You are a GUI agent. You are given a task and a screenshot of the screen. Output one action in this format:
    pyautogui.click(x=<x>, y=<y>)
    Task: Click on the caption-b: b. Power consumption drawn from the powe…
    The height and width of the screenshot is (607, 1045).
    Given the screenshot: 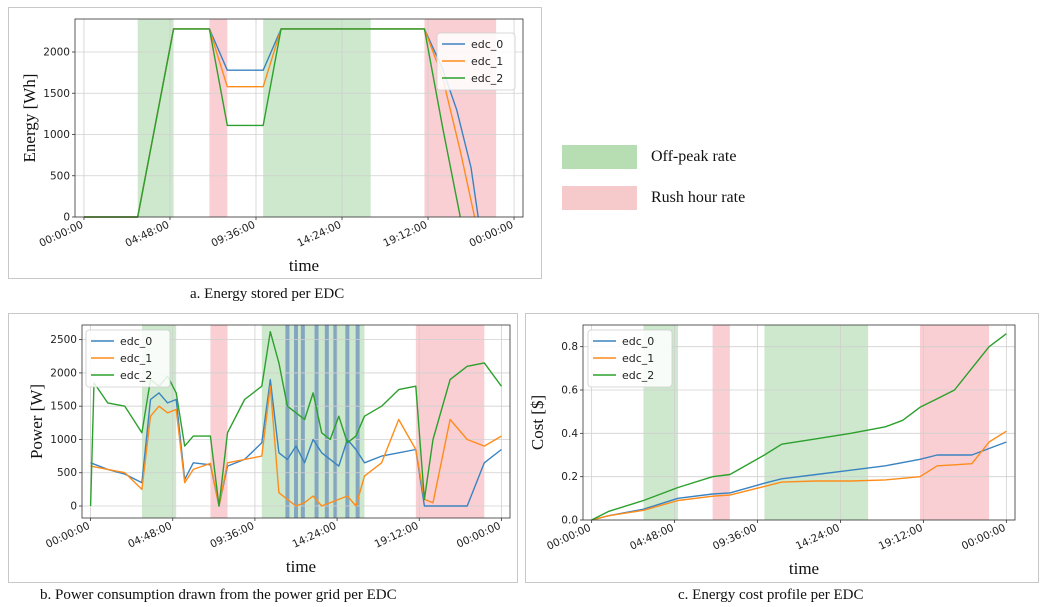 What is the action you would take?
    pyautogui.click(x=218, y=595)
    